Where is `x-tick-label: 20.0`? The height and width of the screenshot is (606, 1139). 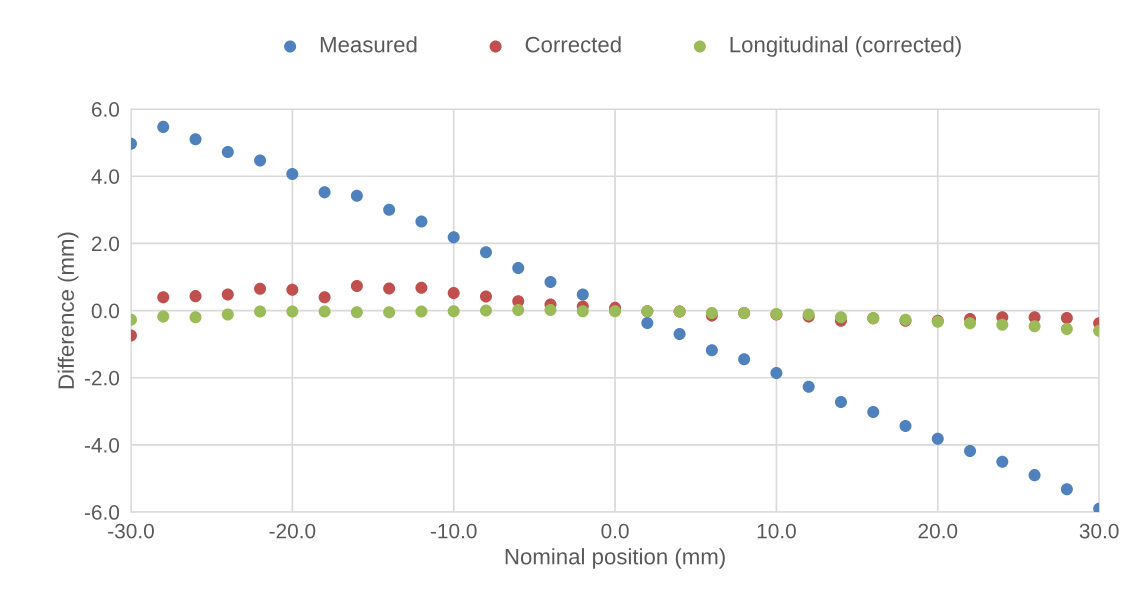 x-tick-label: 20.0 is located at coordinates (938, 531).